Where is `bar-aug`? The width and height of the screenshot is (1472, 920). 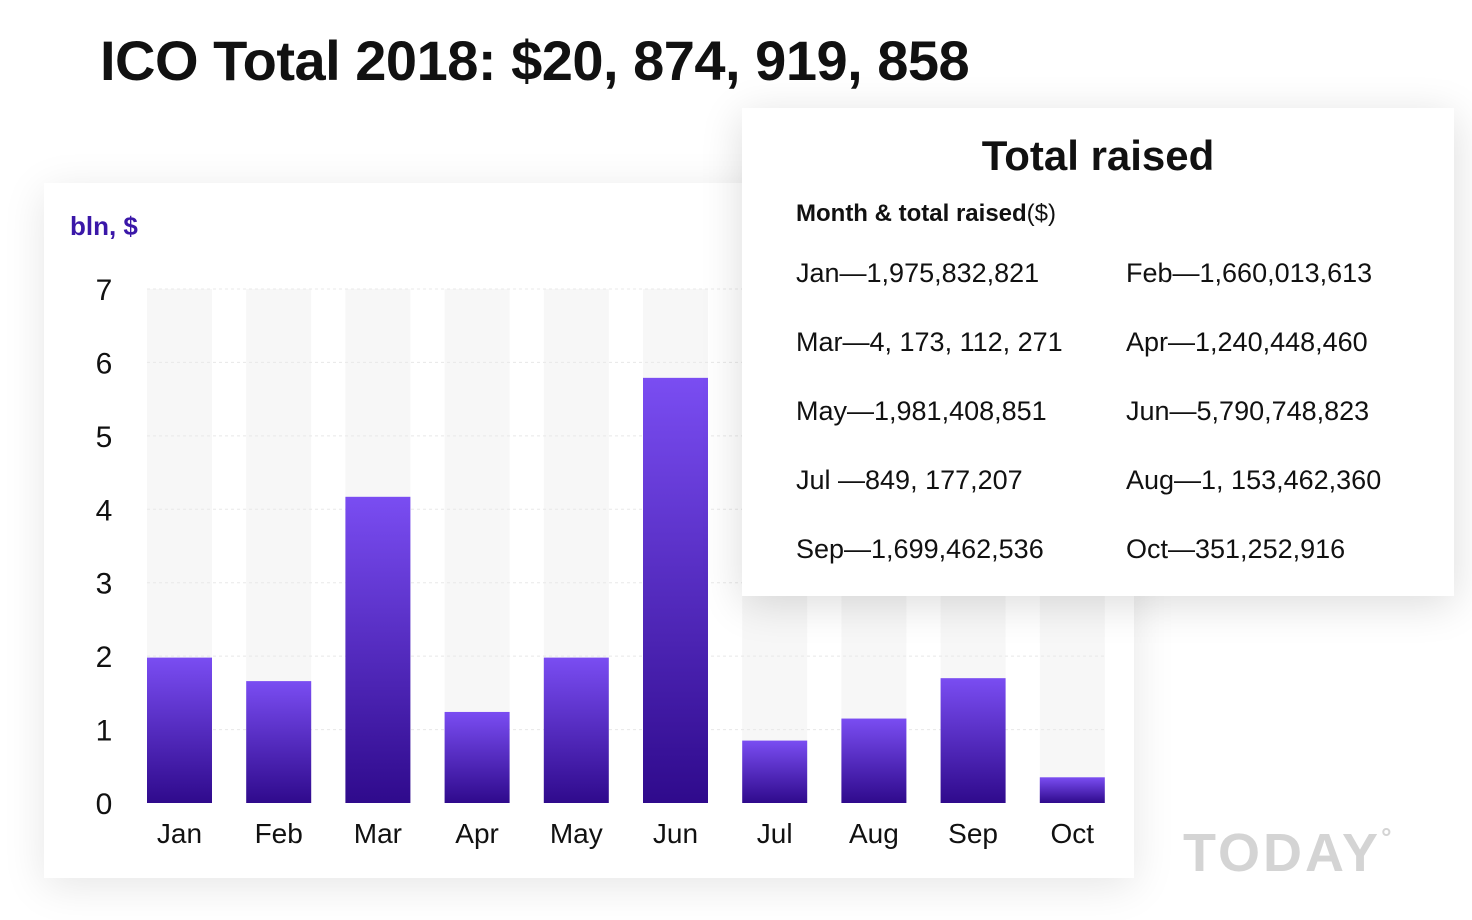 bar-aug is located at coordinates (874, 760).